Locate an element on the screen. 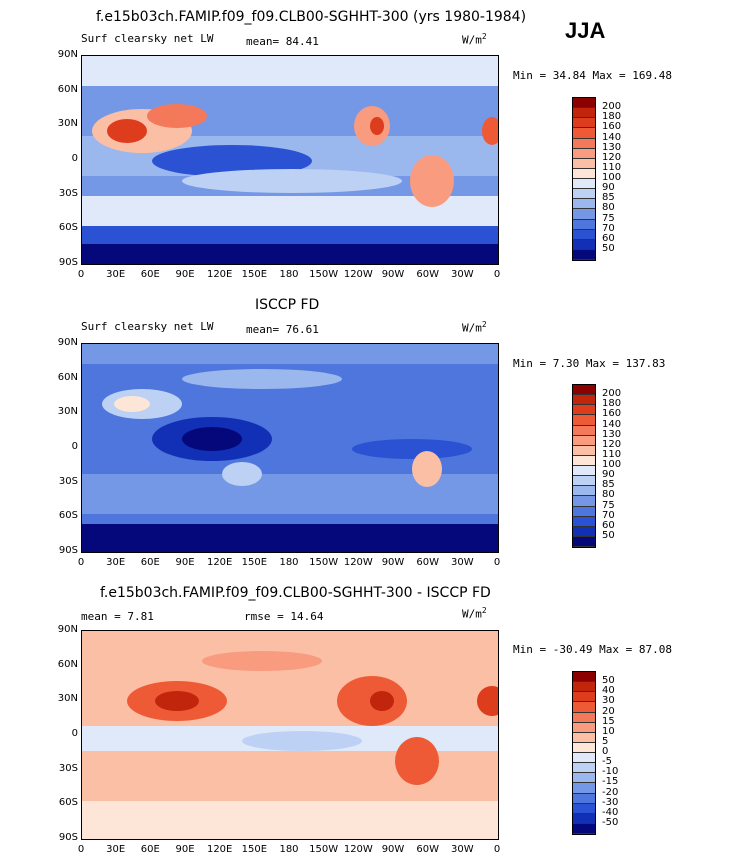 The width and height of the screenshot is (733, 866). lon-tick-label: 150W is located at coordinates (324, 562).